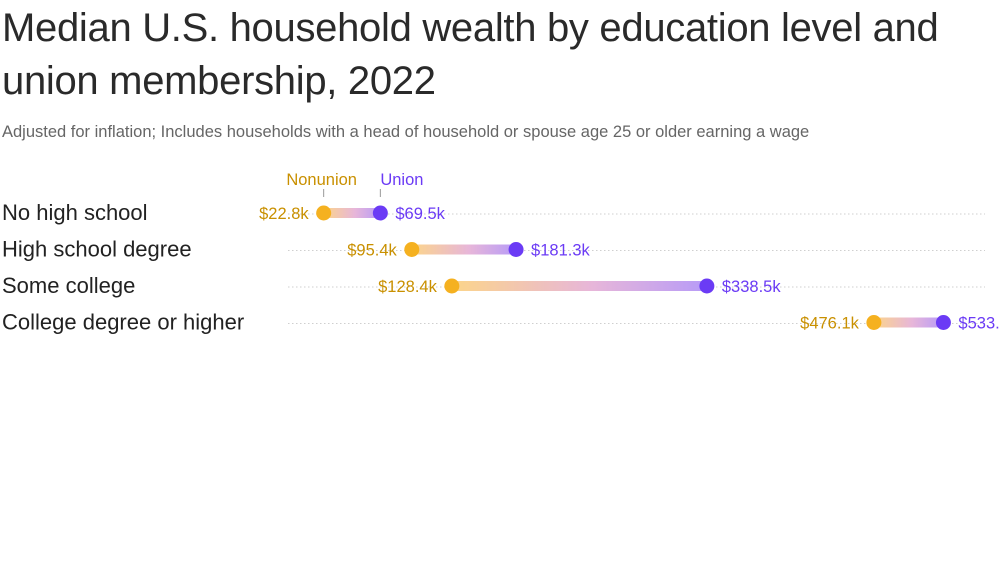 Image resolution: width=1000 pixels, height=562 pixels. What do you see at coordinates (321, 180) in the screenshot?
I see `legend-nonunion-label: Nonunion` at bounding box center [321, 180].